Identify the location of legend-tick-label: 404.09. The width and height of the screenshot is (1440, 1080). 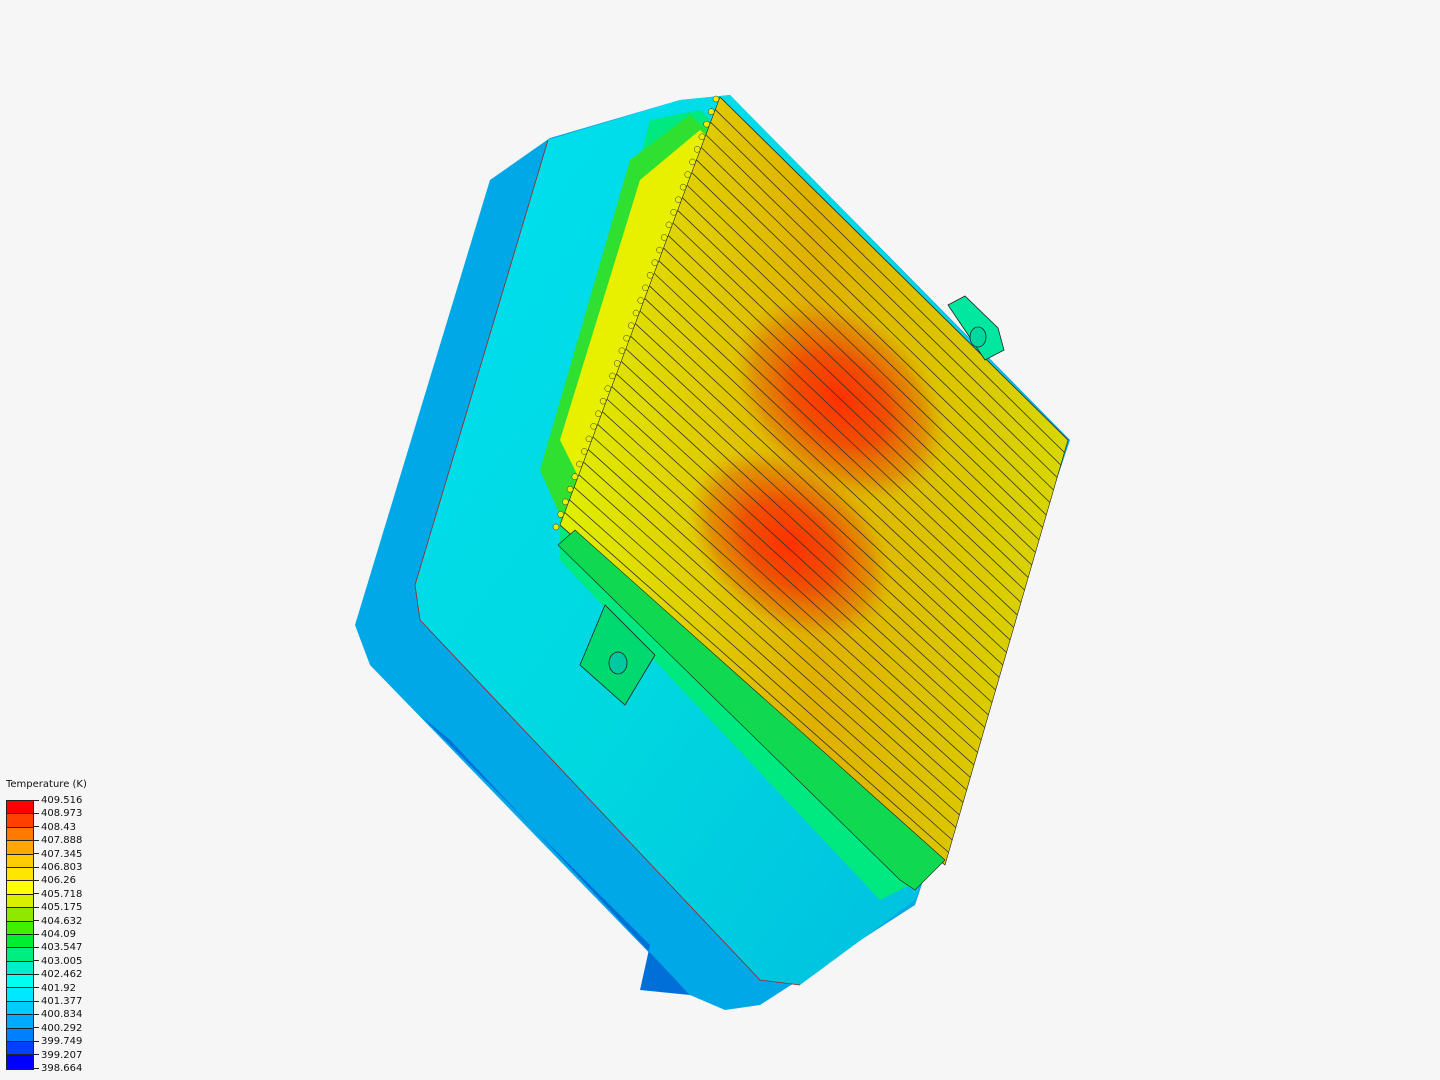
(54, 935).